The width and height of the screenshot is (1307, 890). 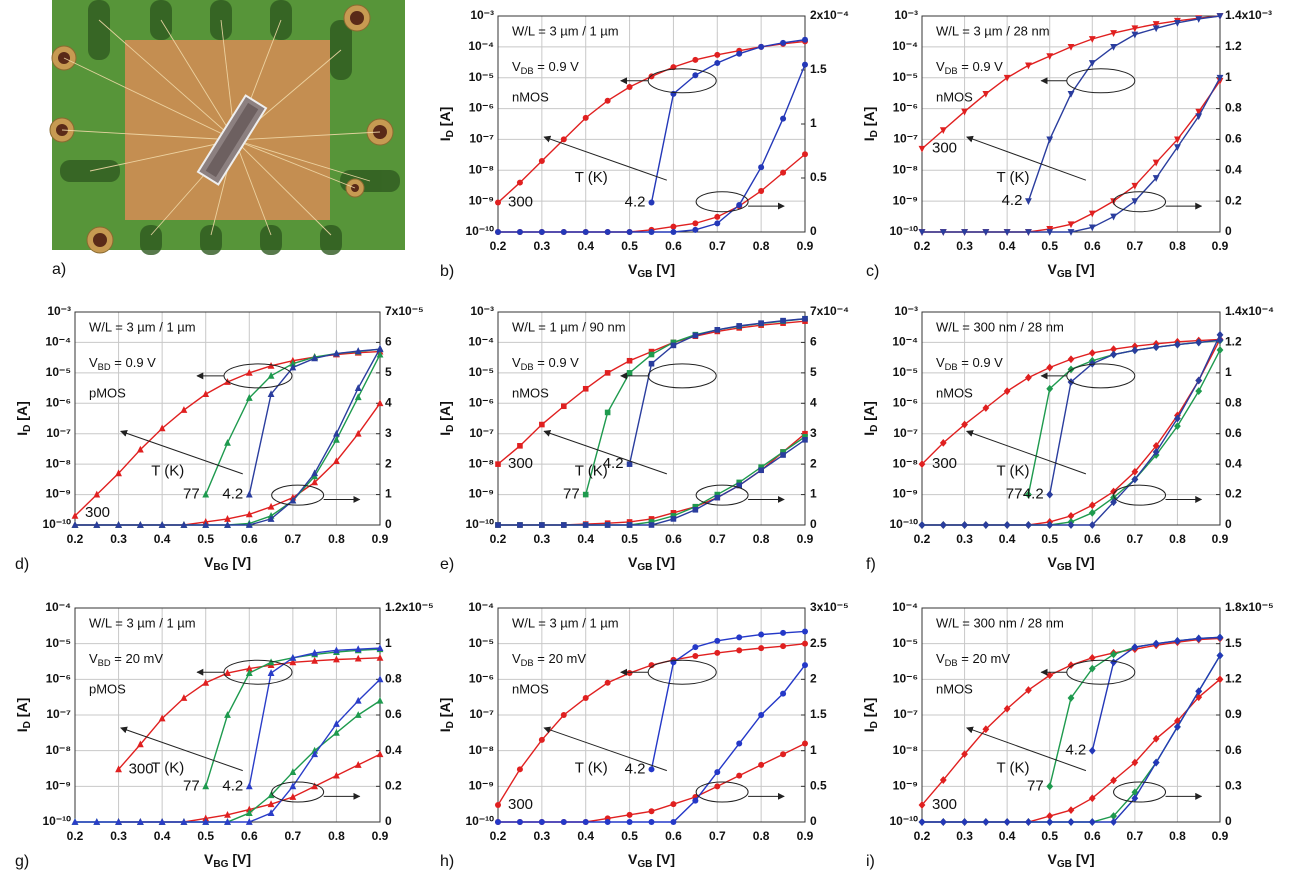 What do you see at coordinates (993, 30) in the screenshot?
I see `wl-annotation: W/L = 3 µm / 28 nm` at bounding box center [993, 30].